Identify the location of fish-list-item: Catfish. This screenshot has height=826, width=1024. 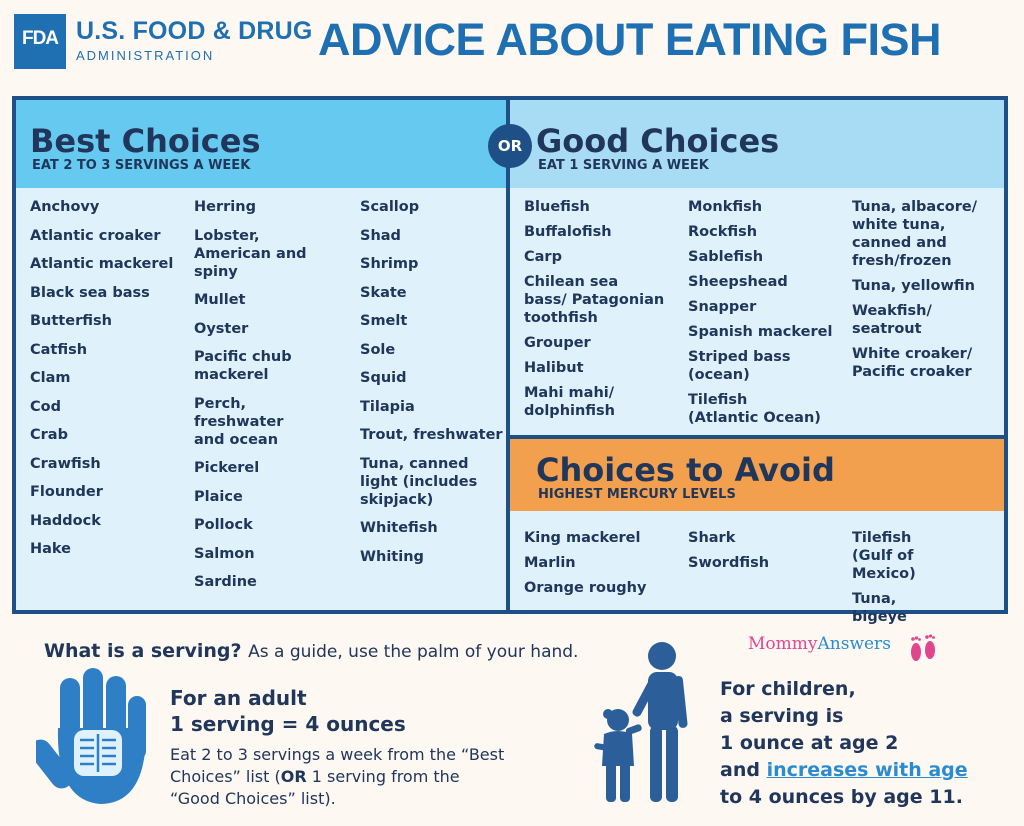
(59, 349).